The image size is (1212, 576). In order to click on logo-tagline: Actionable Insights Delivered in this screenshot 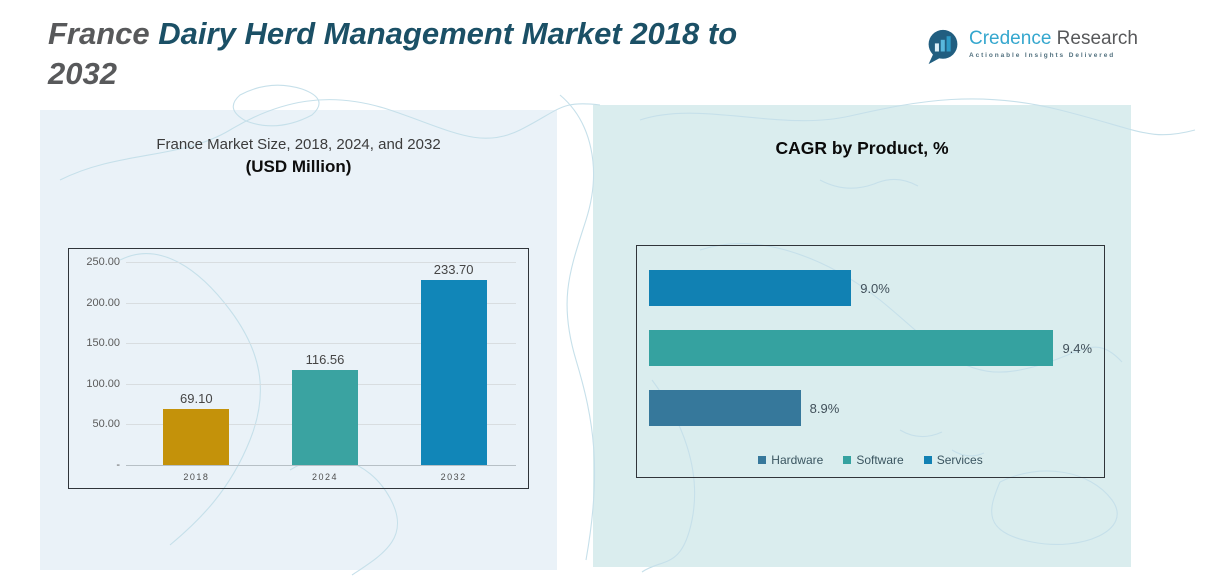, I will do `click(1042, 55)`.